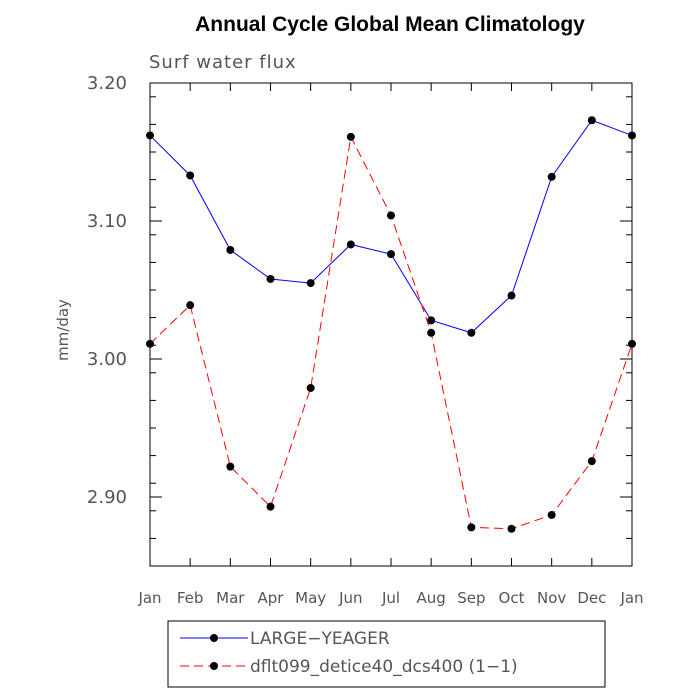  Describe the element at coordinates (390, 598) in the screenshot. I see `x-tick-label: Jul` at that location.